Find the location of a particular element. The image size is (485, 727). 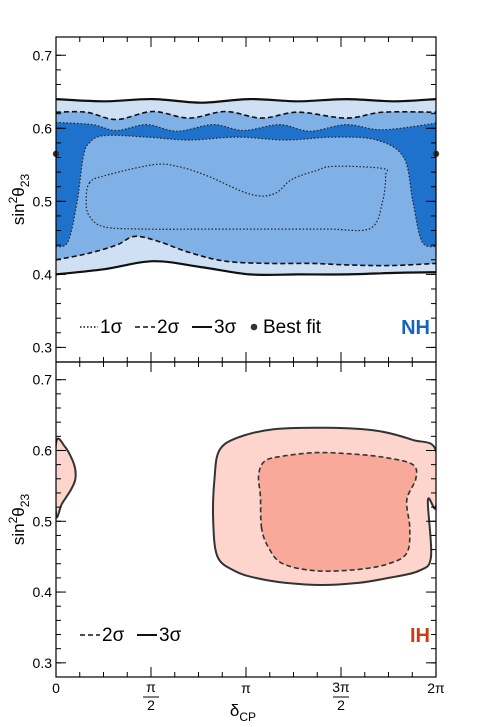

ih-legend-item-1: 3σ is located at coordinates (159, 635).